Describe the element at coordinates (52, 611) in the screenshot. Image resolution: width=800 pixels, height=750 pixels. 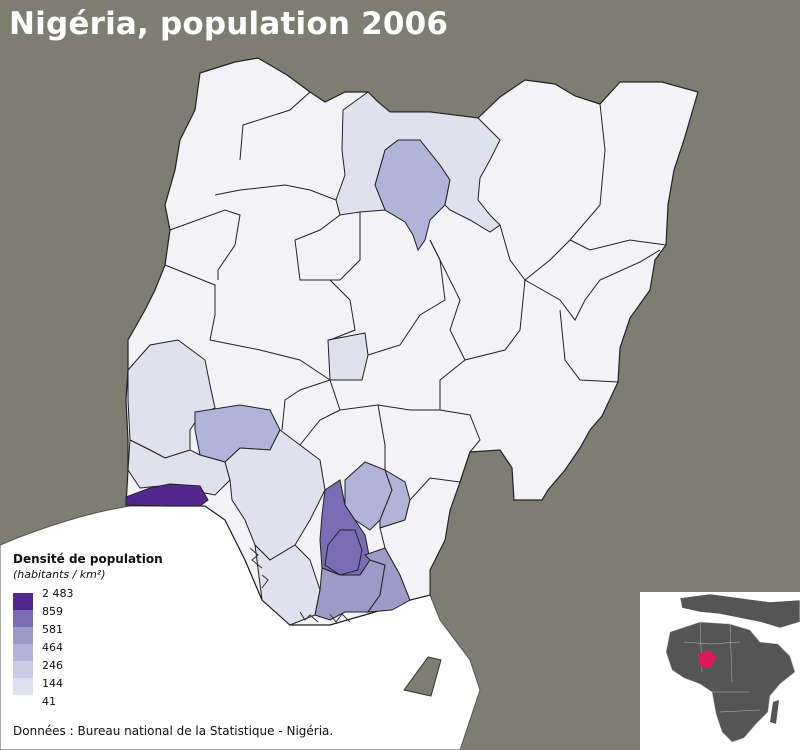
I see `legend-break-label: 859` at that location.